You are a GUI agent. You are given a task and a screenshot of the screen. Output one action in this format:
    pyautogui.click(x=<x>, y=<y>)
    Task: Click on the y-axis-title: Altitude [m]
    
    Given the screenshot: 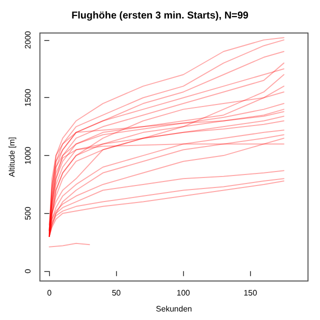 What is the action you would take?
    pyautogui.click(x=12, y=157)
    